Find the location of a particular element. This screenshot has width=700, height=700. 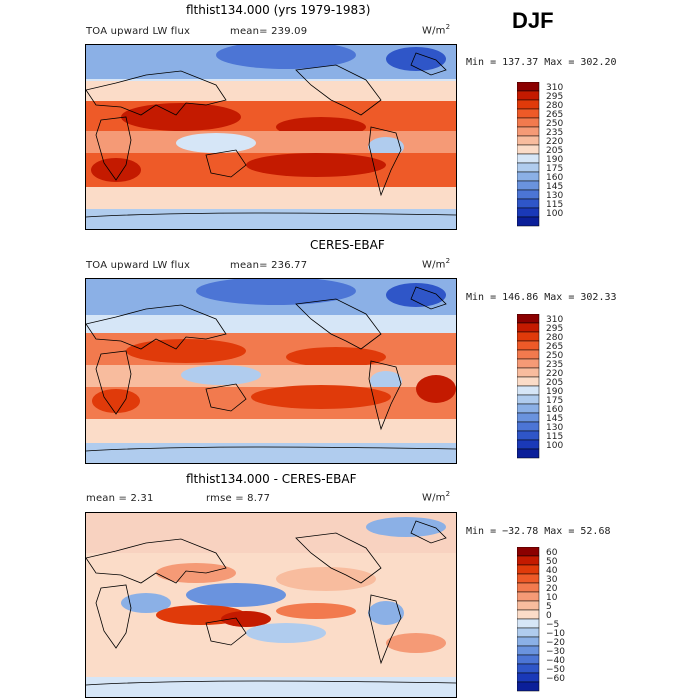

map-1-itcz-band is located at coordinates (271, 142).